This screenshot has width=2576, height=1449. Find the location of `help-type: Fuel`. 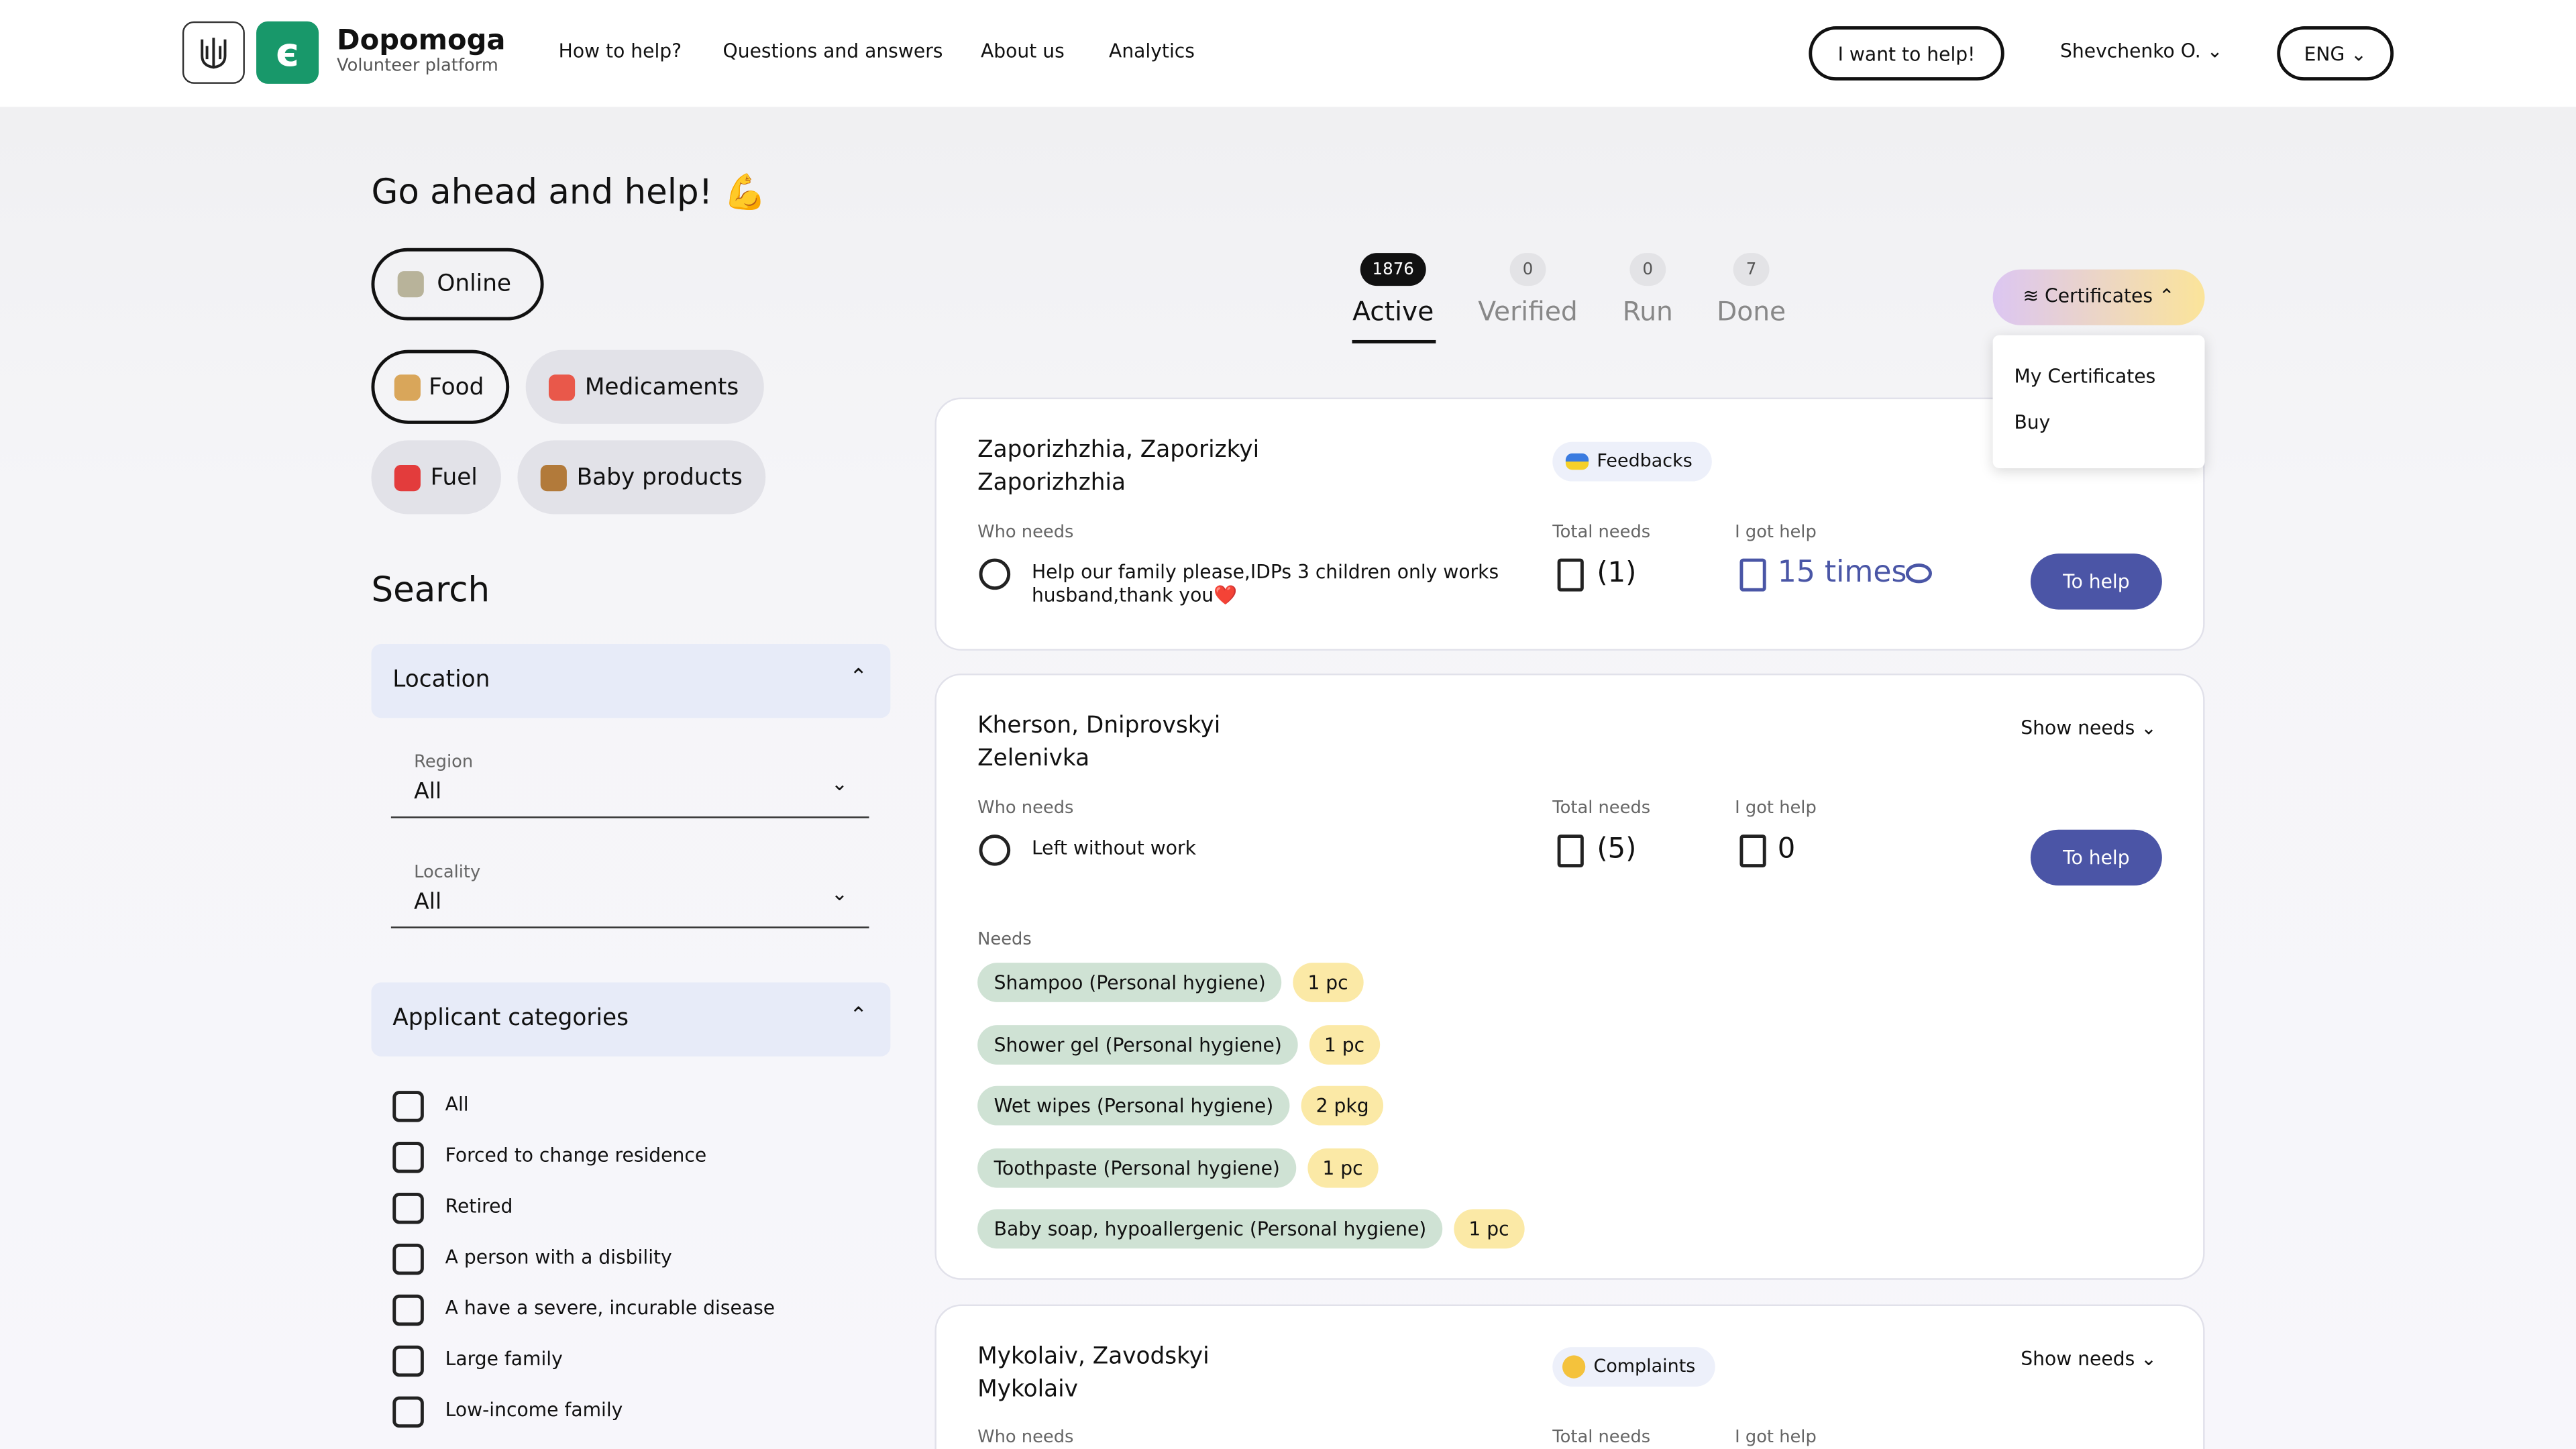

help-type: Fuel is located at coordinates (436, 477).